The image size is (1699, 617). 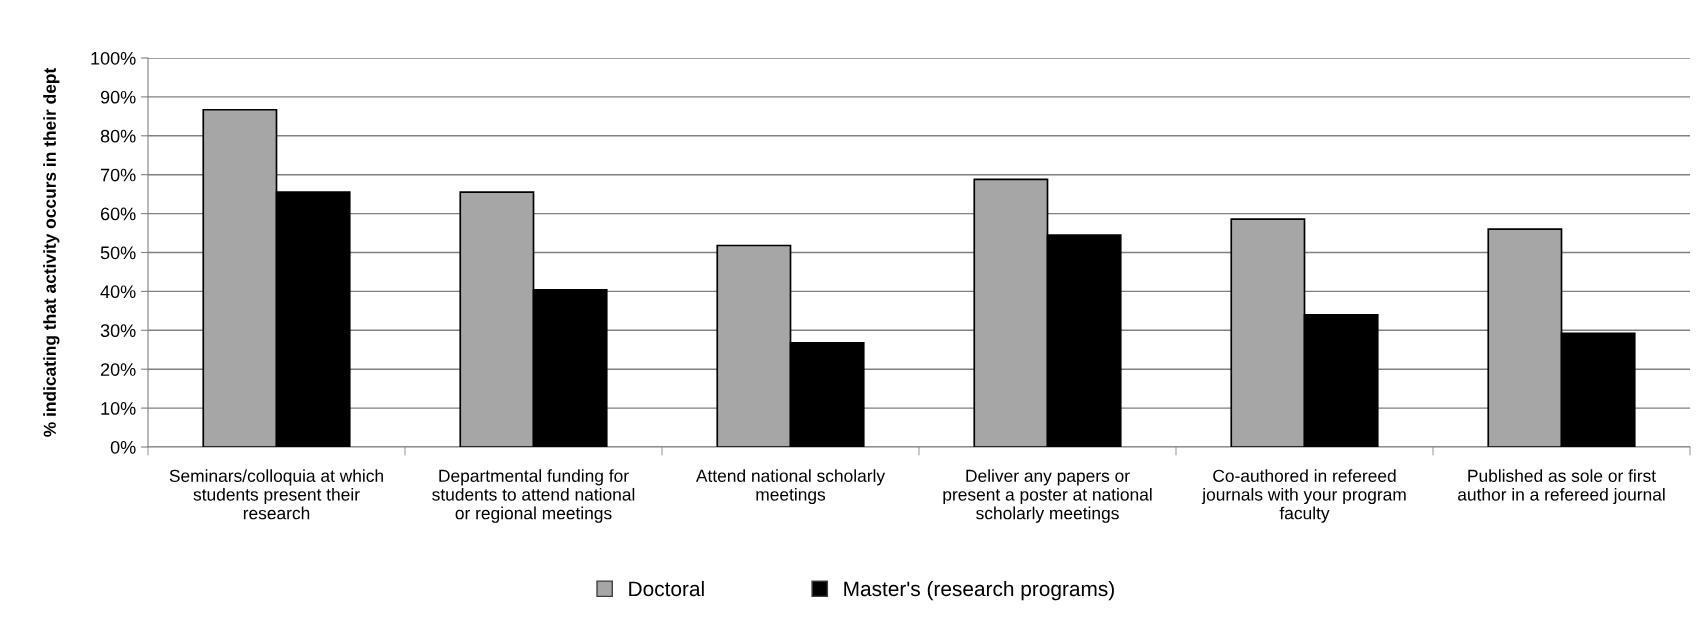 I want to click on y-tick-label: 100%, so click(x=113, y=58).